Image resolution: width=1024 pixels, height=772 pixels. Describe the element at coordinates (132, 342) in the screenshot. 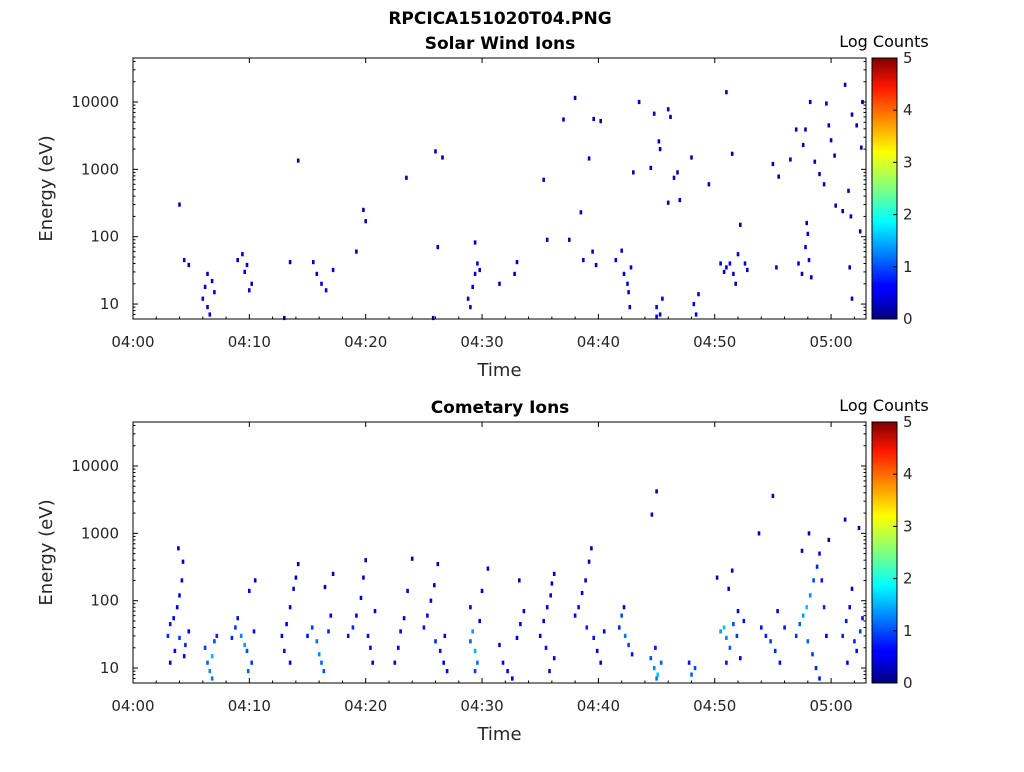

I see `x-tick-label: 04:00` at that location.